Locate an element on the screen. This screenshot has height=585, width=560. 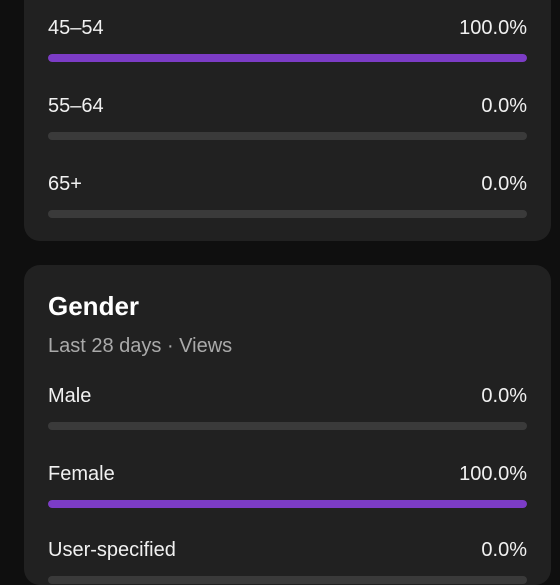
age-bar-fill is located at coordinates (287, 58).